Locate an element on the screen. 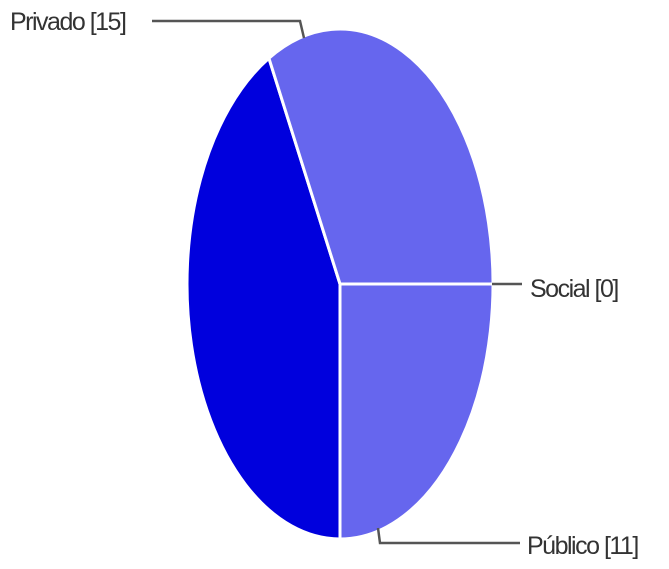 This screenshot has height=569, width=669. label-social: Social [0] is located at coordinates (574, 289).